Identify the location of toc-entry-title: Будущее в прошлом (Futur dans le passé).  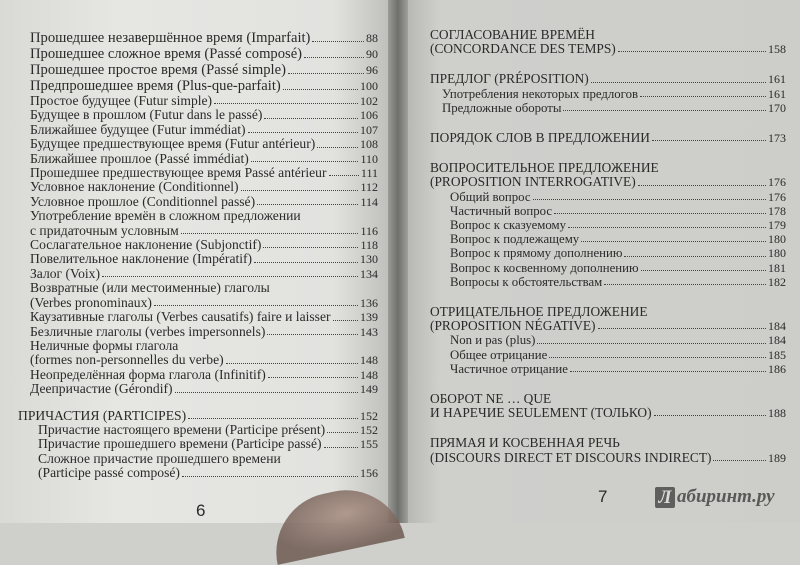
(146, 115).